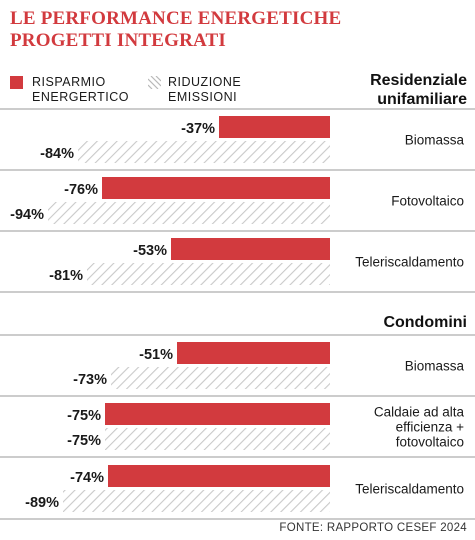 This screenshot has width=475, height=540. I want to click on value-label-risparmio-0-1: -76%, so click(81, 190).